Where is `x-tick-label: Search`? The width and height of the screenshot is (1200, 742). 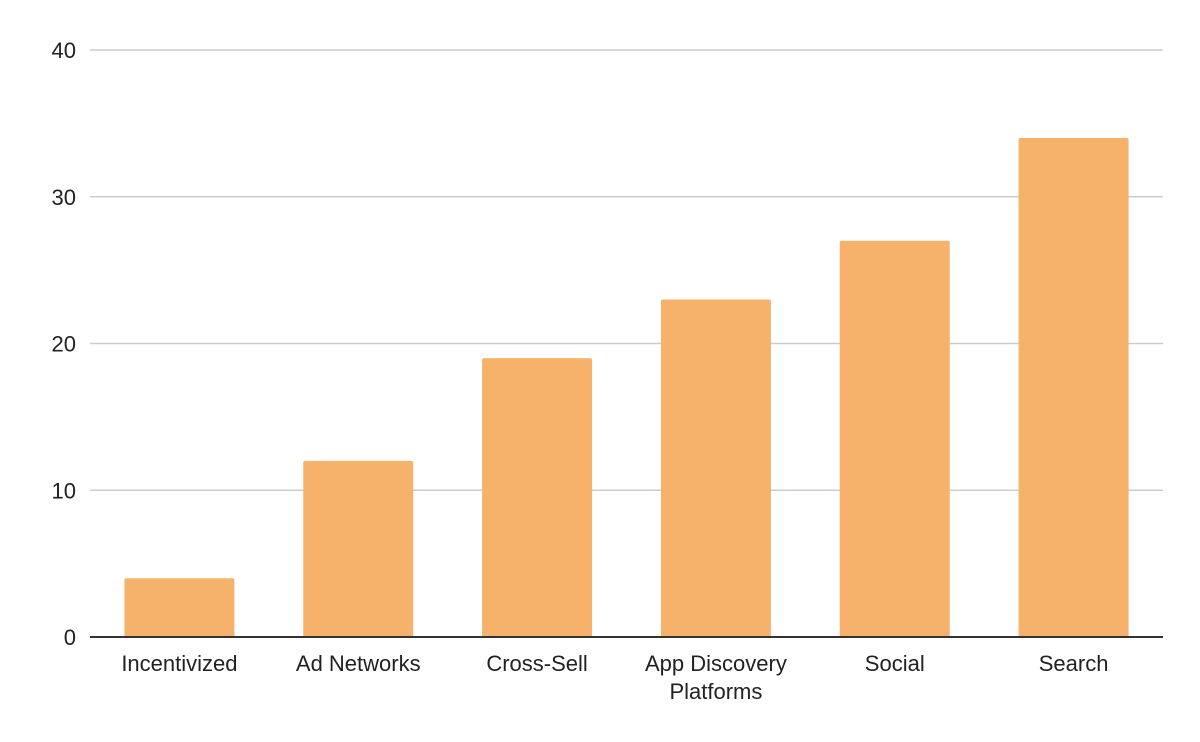 x-tick-label: Search is located at coordinates (1074, 663).